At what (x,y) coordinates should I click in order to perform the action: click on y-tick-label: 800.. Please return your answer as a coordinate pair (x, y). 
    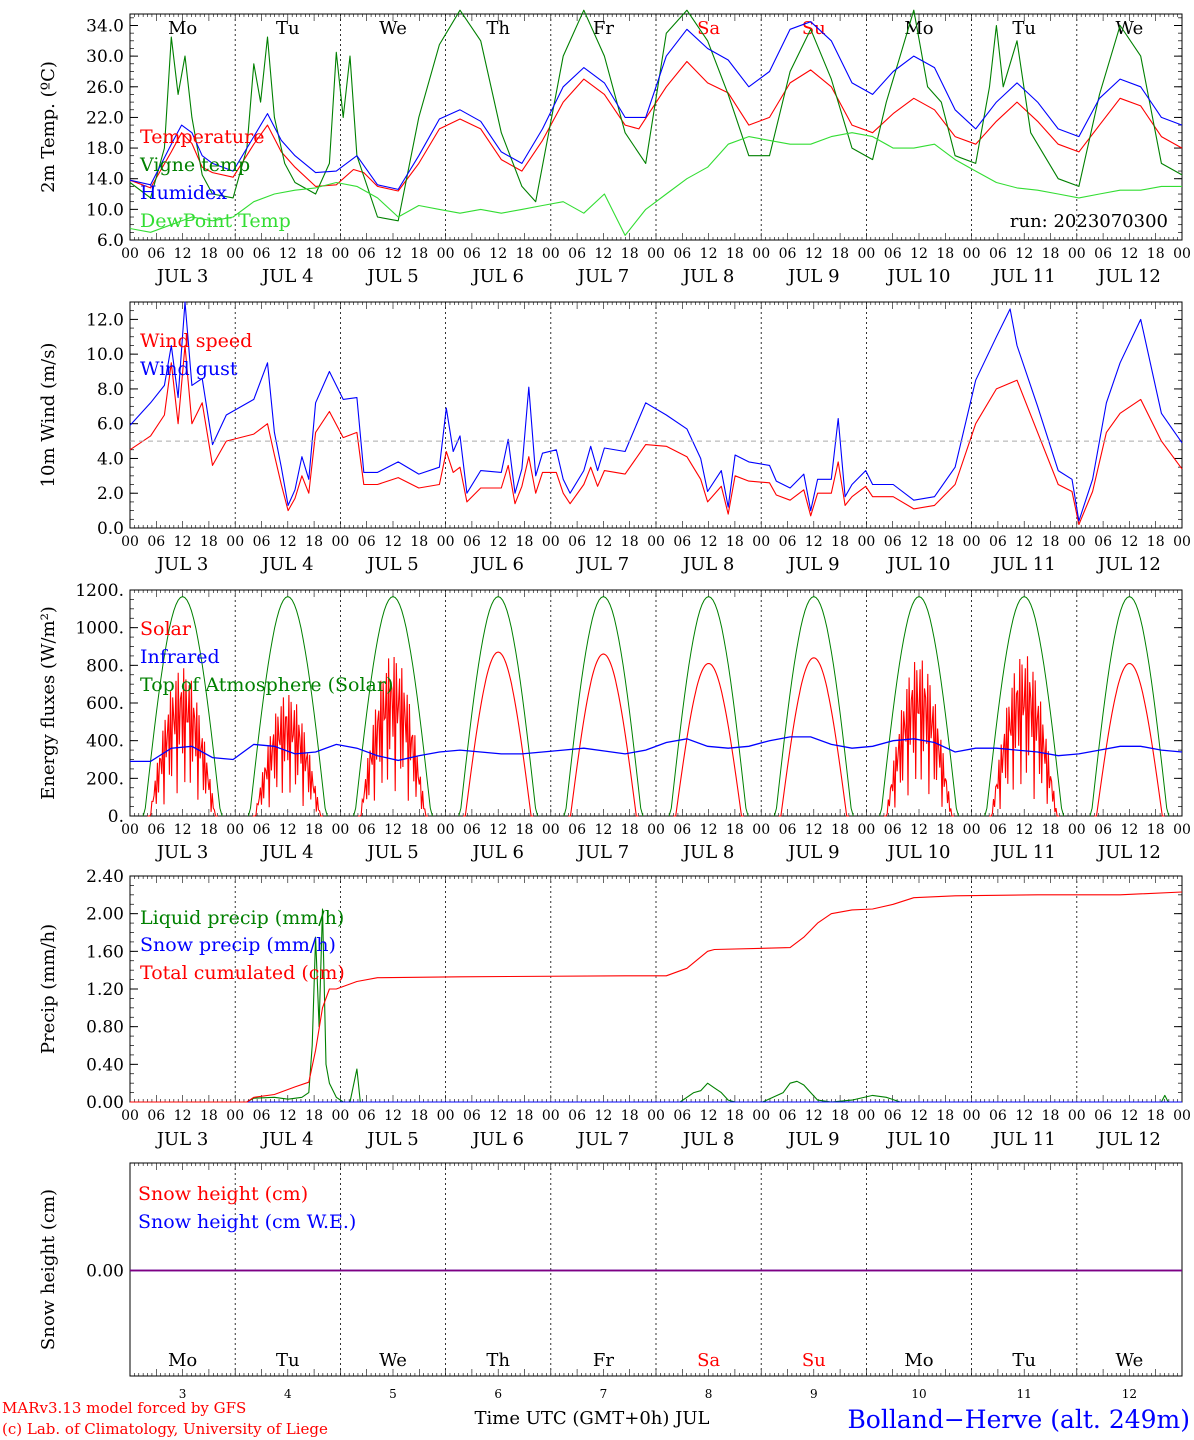
    Looking at the image, I should click on (105, 666).